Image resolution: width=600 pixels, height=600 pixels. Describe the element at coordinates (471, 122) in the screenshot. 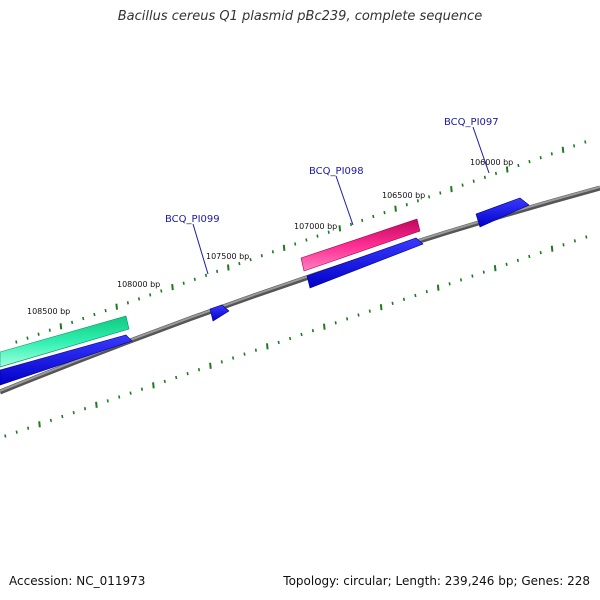

I see `gene-label-bcq-pi097: BCQ_PI097` at that location.